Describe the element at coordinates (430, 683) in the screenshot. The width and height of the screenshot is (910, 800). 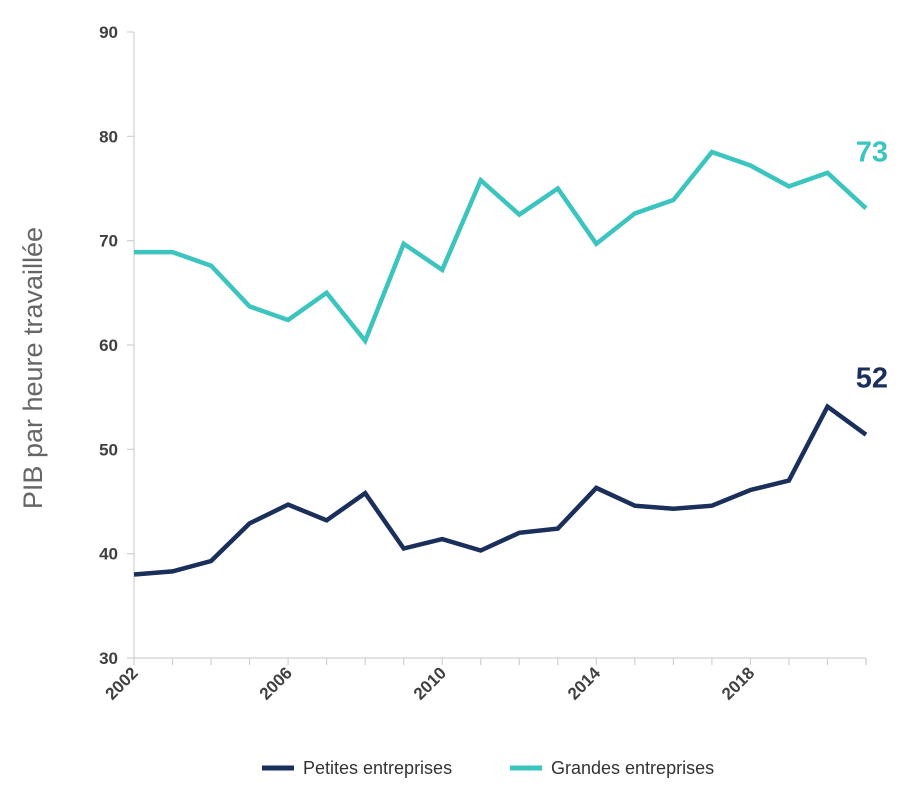
I see `x-tick-label: 2010` at that location.